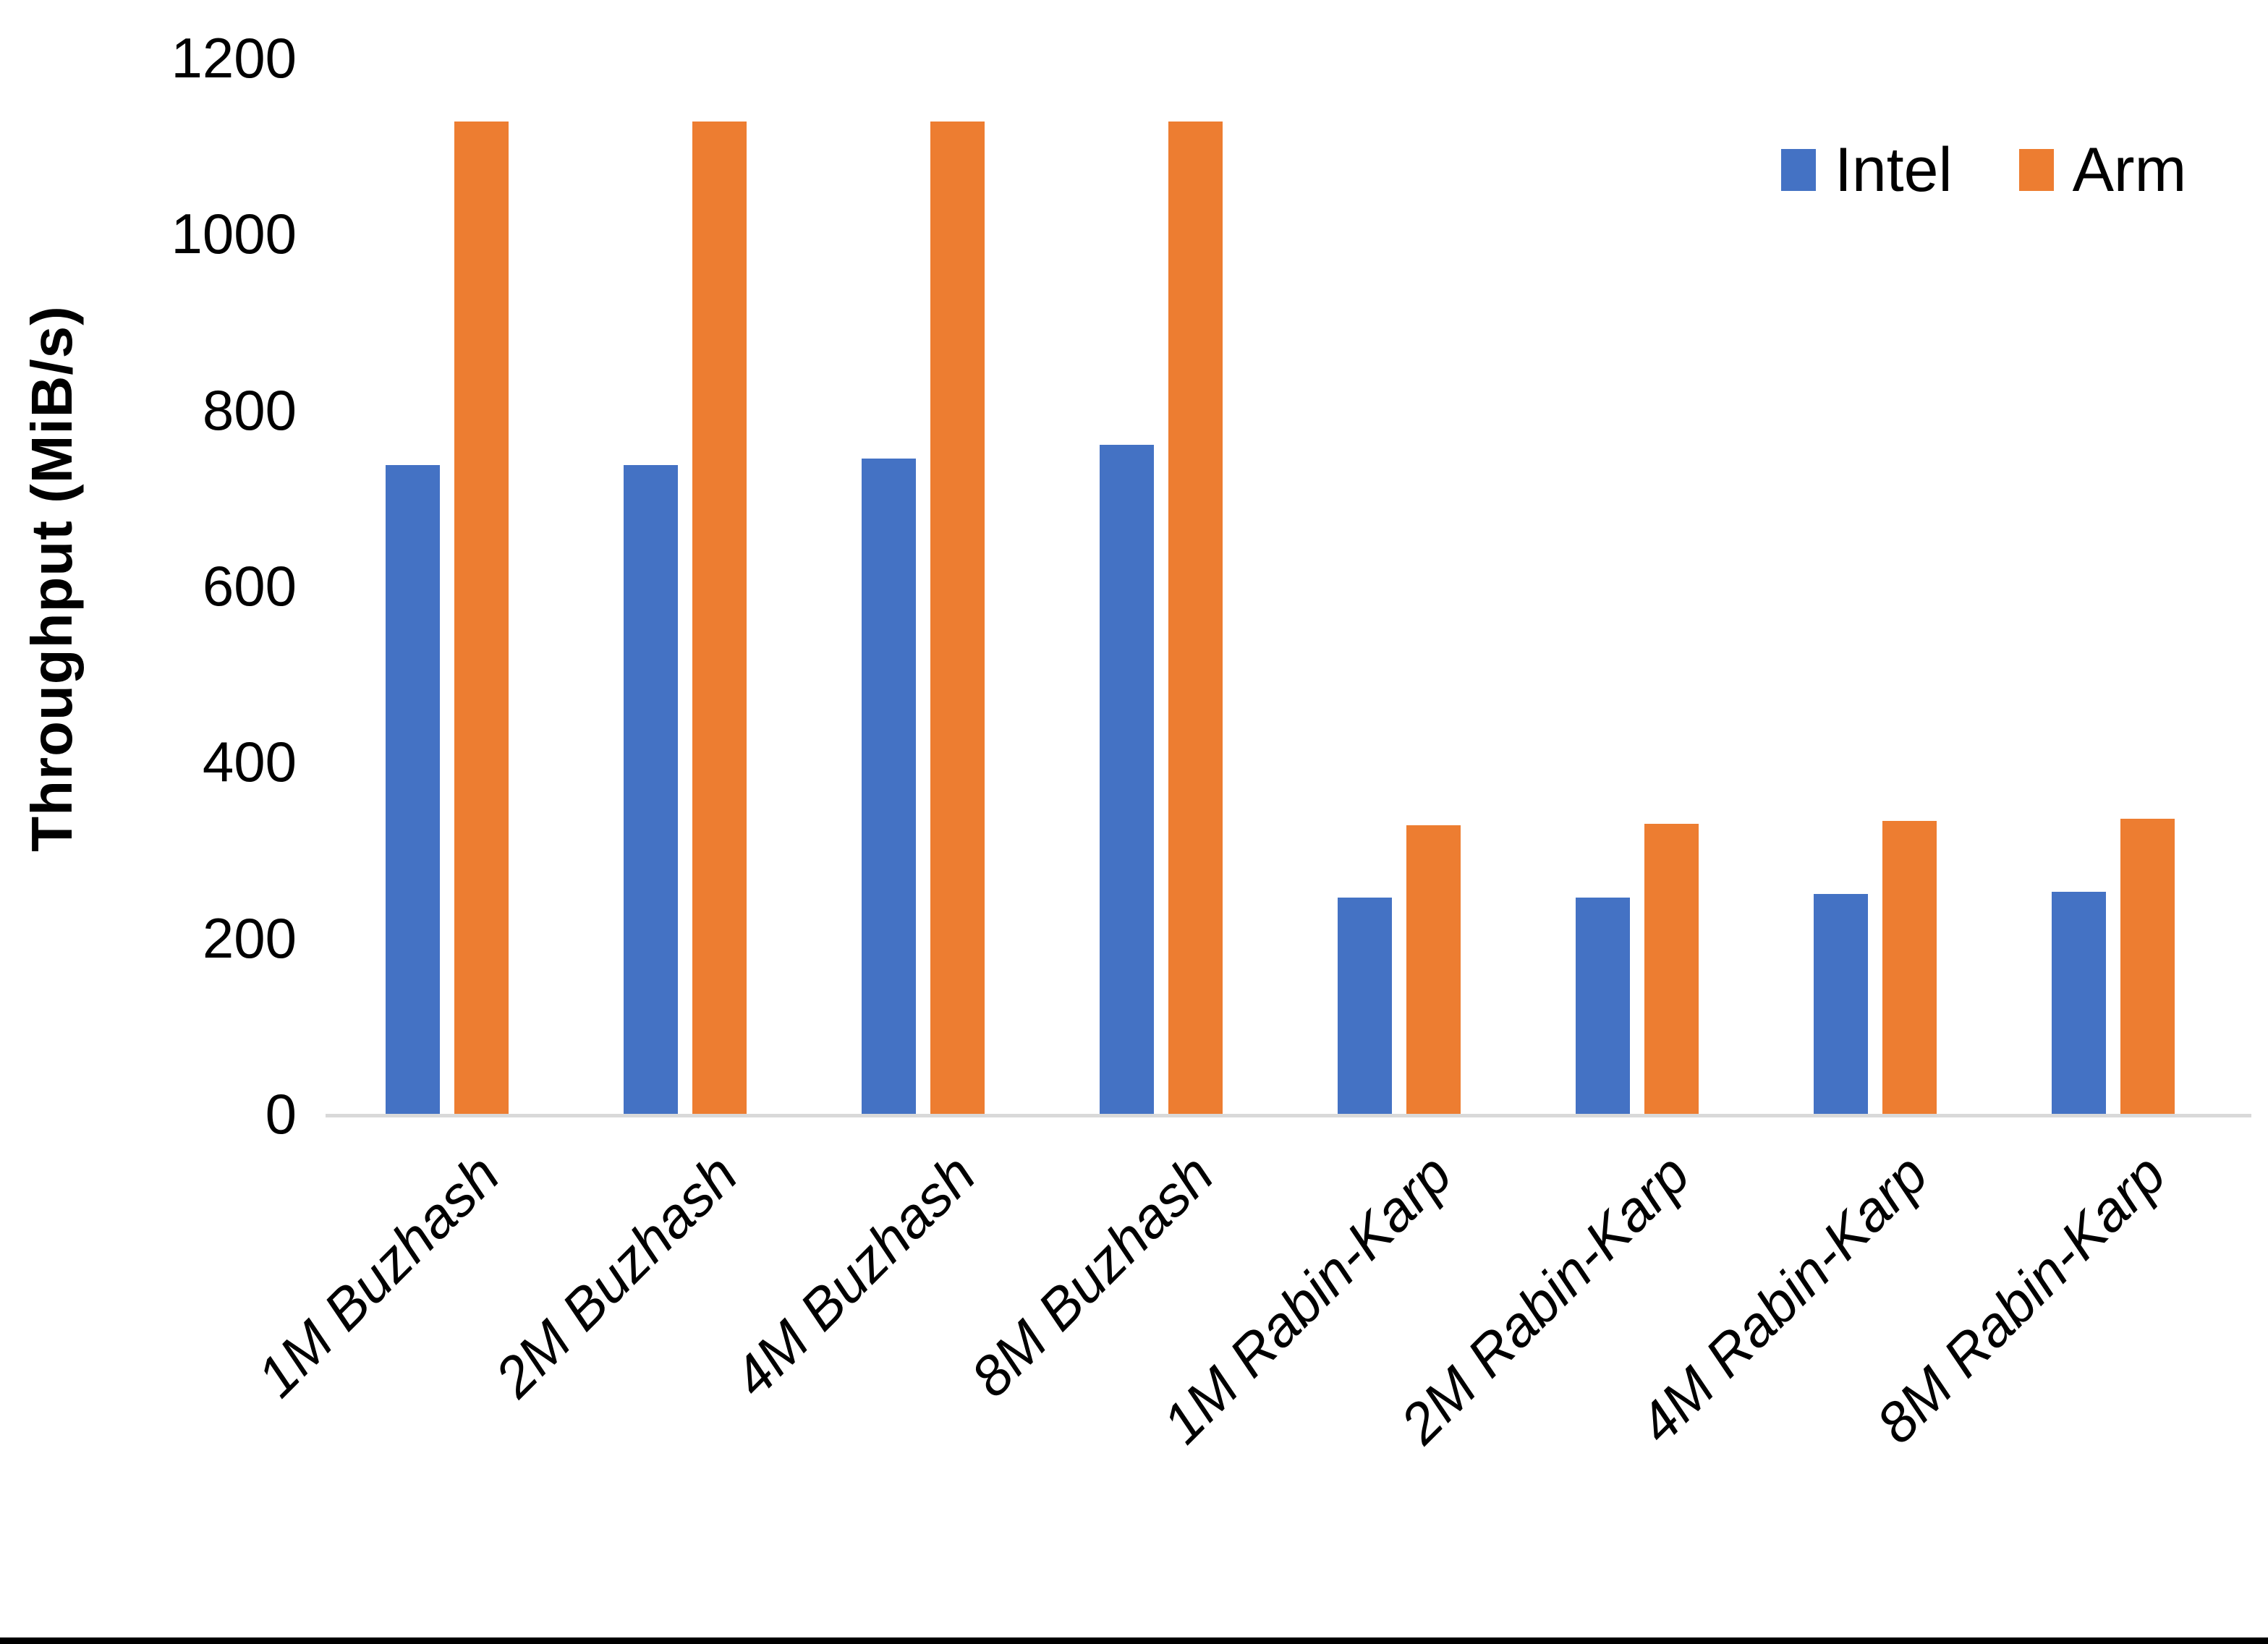 This screenshot has width=2268, height=1644. What do you see at coordinates (1894, 170) in the screenshot?
I see `legend-label-intel: Intel` at bounding box center [1894, 170].